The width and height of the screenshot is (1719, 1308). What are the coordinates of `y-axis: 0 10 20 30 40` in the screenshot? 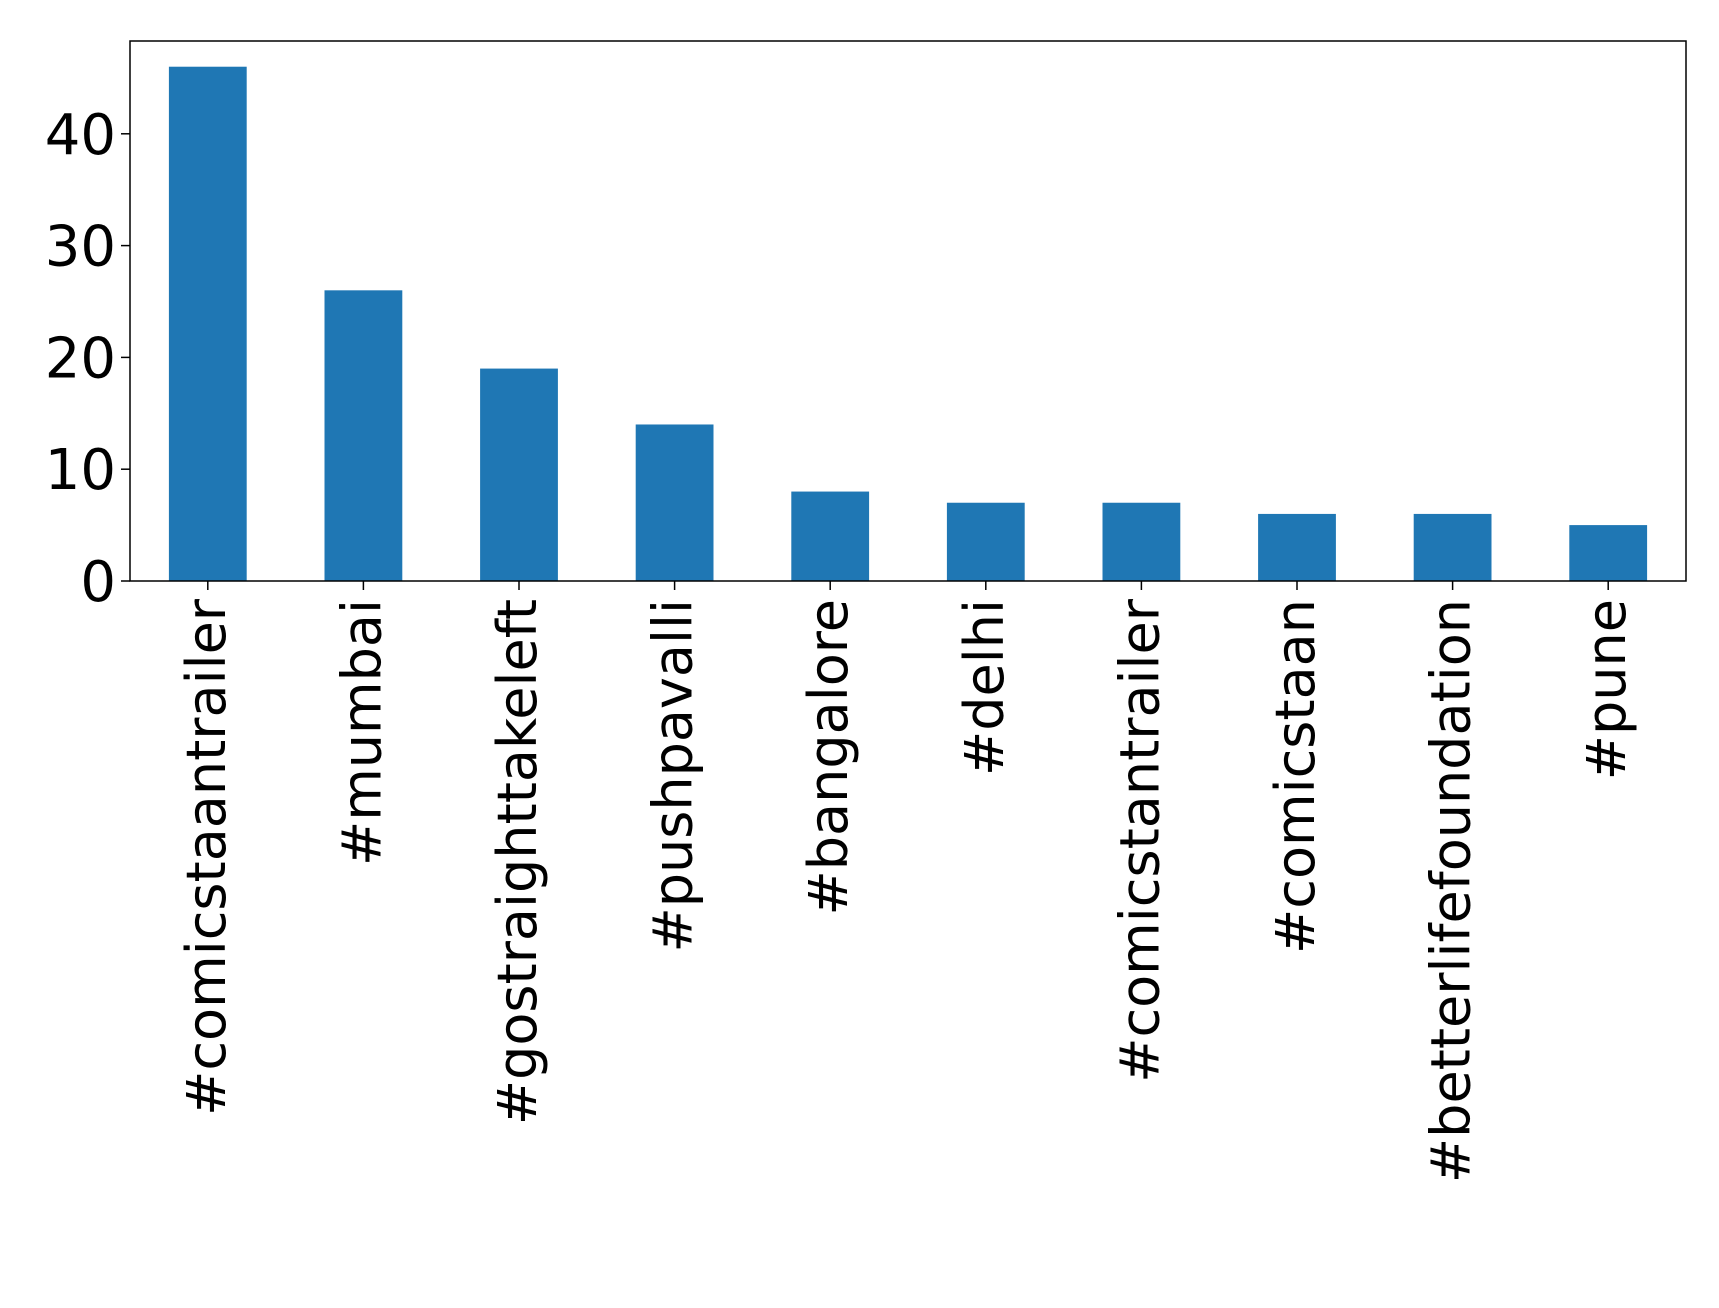 It's located at (87, 359).